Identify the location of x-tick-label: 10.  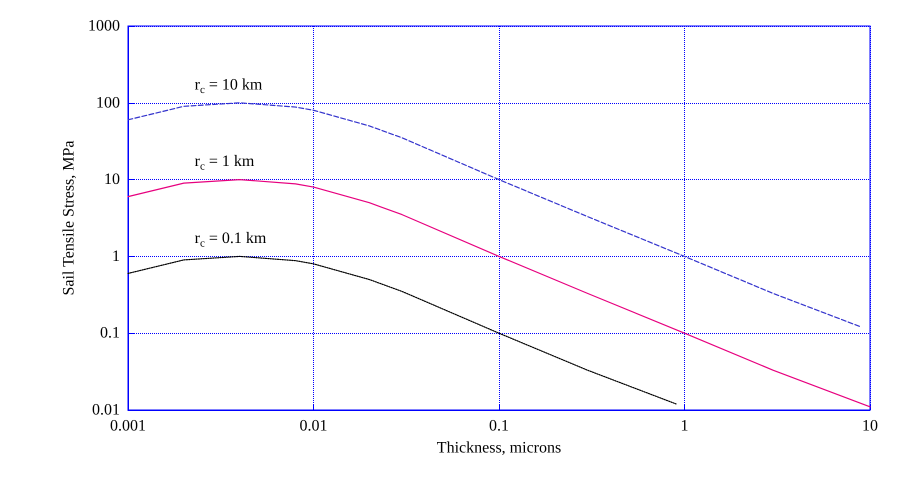
(870, 426).